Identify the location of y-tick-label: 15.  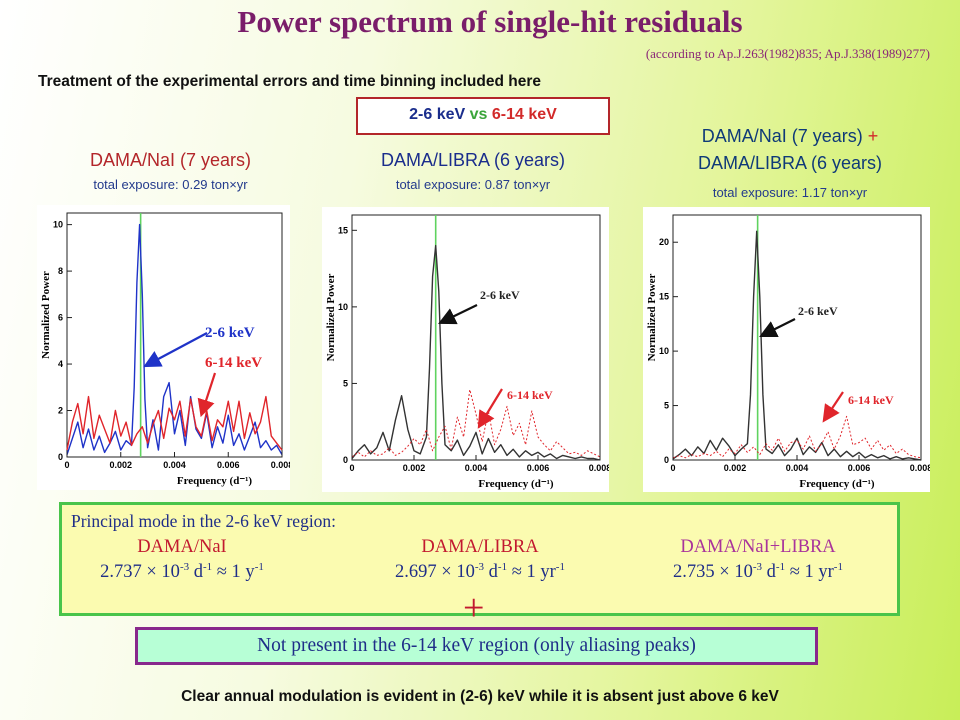
(664, 297).